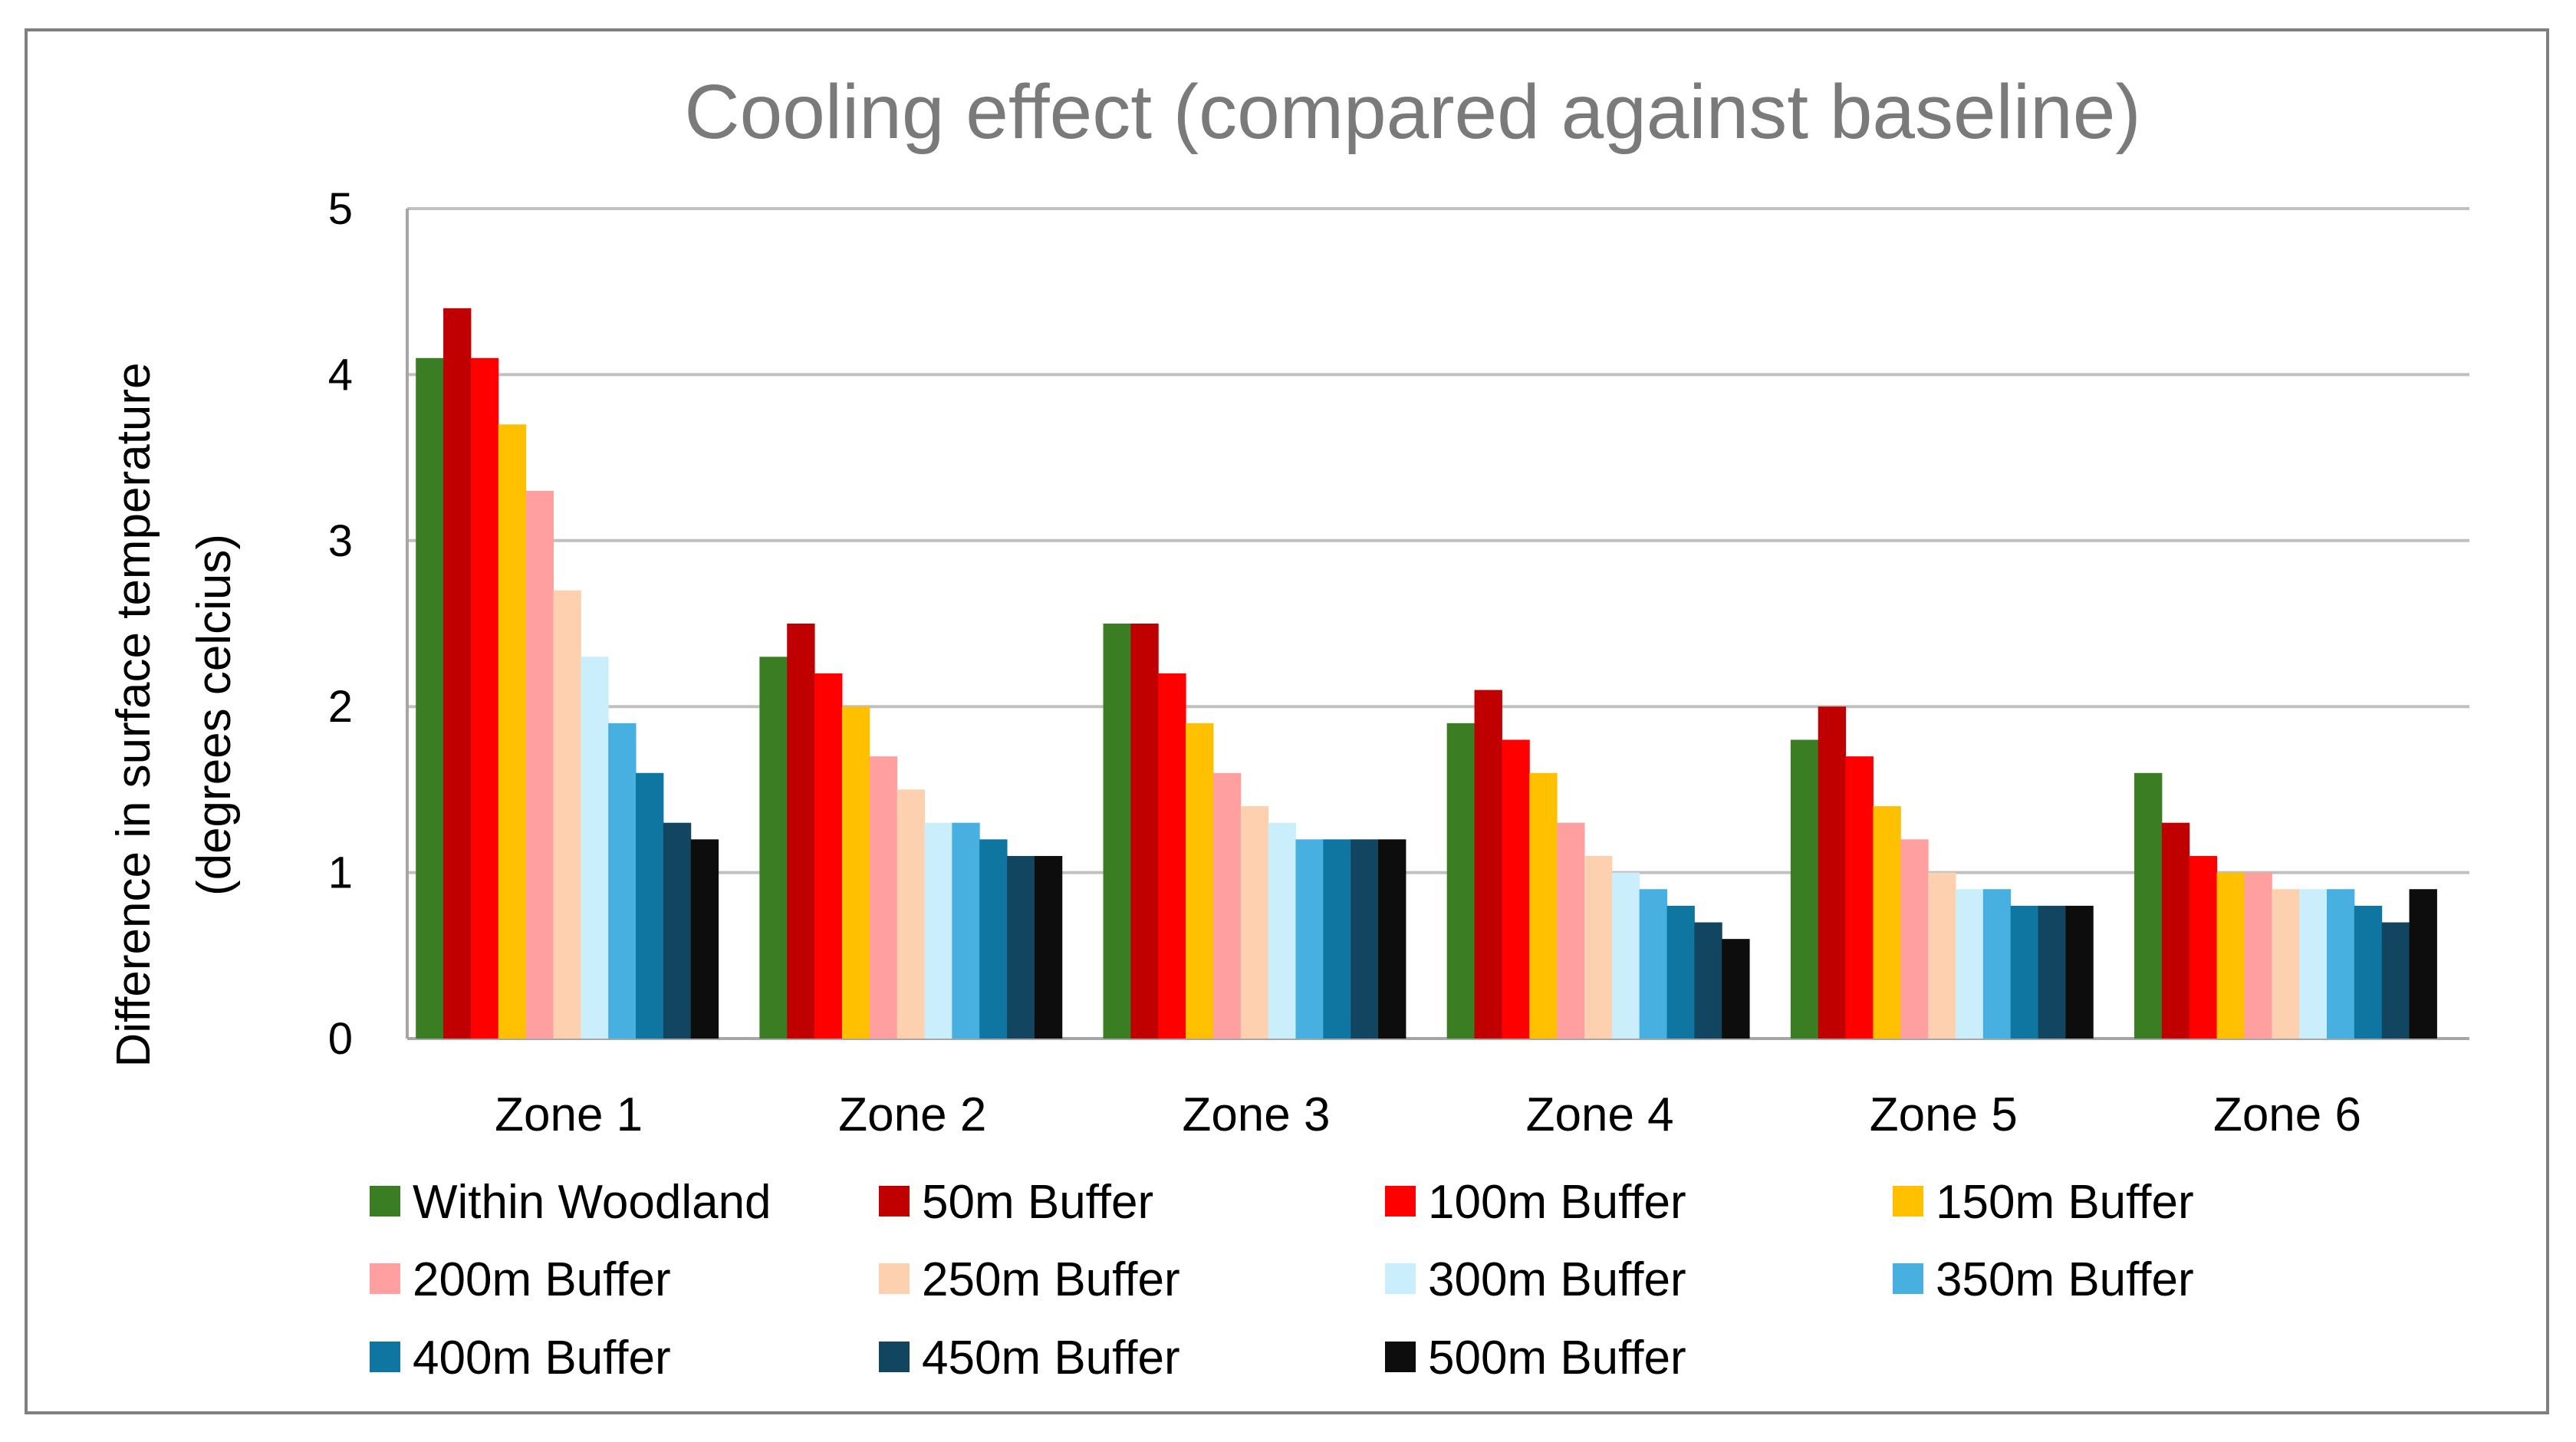 The width and height of the screenshot is (2576, 1442). I want to click on legend-label: Within Woodland, so click(592, 1202).